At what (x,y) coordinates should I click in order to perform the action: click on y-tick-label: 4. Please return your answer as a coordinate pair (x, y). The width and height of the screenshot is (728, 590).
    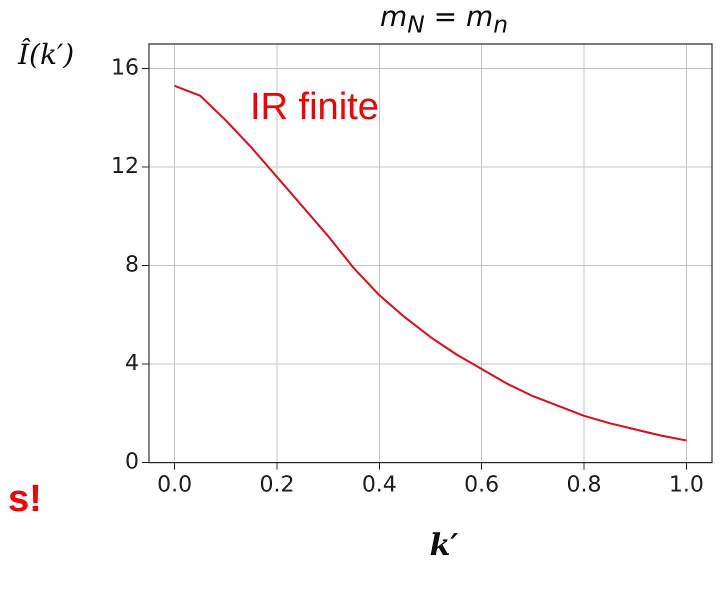
    Looking at the image, I should click on (131, 363).